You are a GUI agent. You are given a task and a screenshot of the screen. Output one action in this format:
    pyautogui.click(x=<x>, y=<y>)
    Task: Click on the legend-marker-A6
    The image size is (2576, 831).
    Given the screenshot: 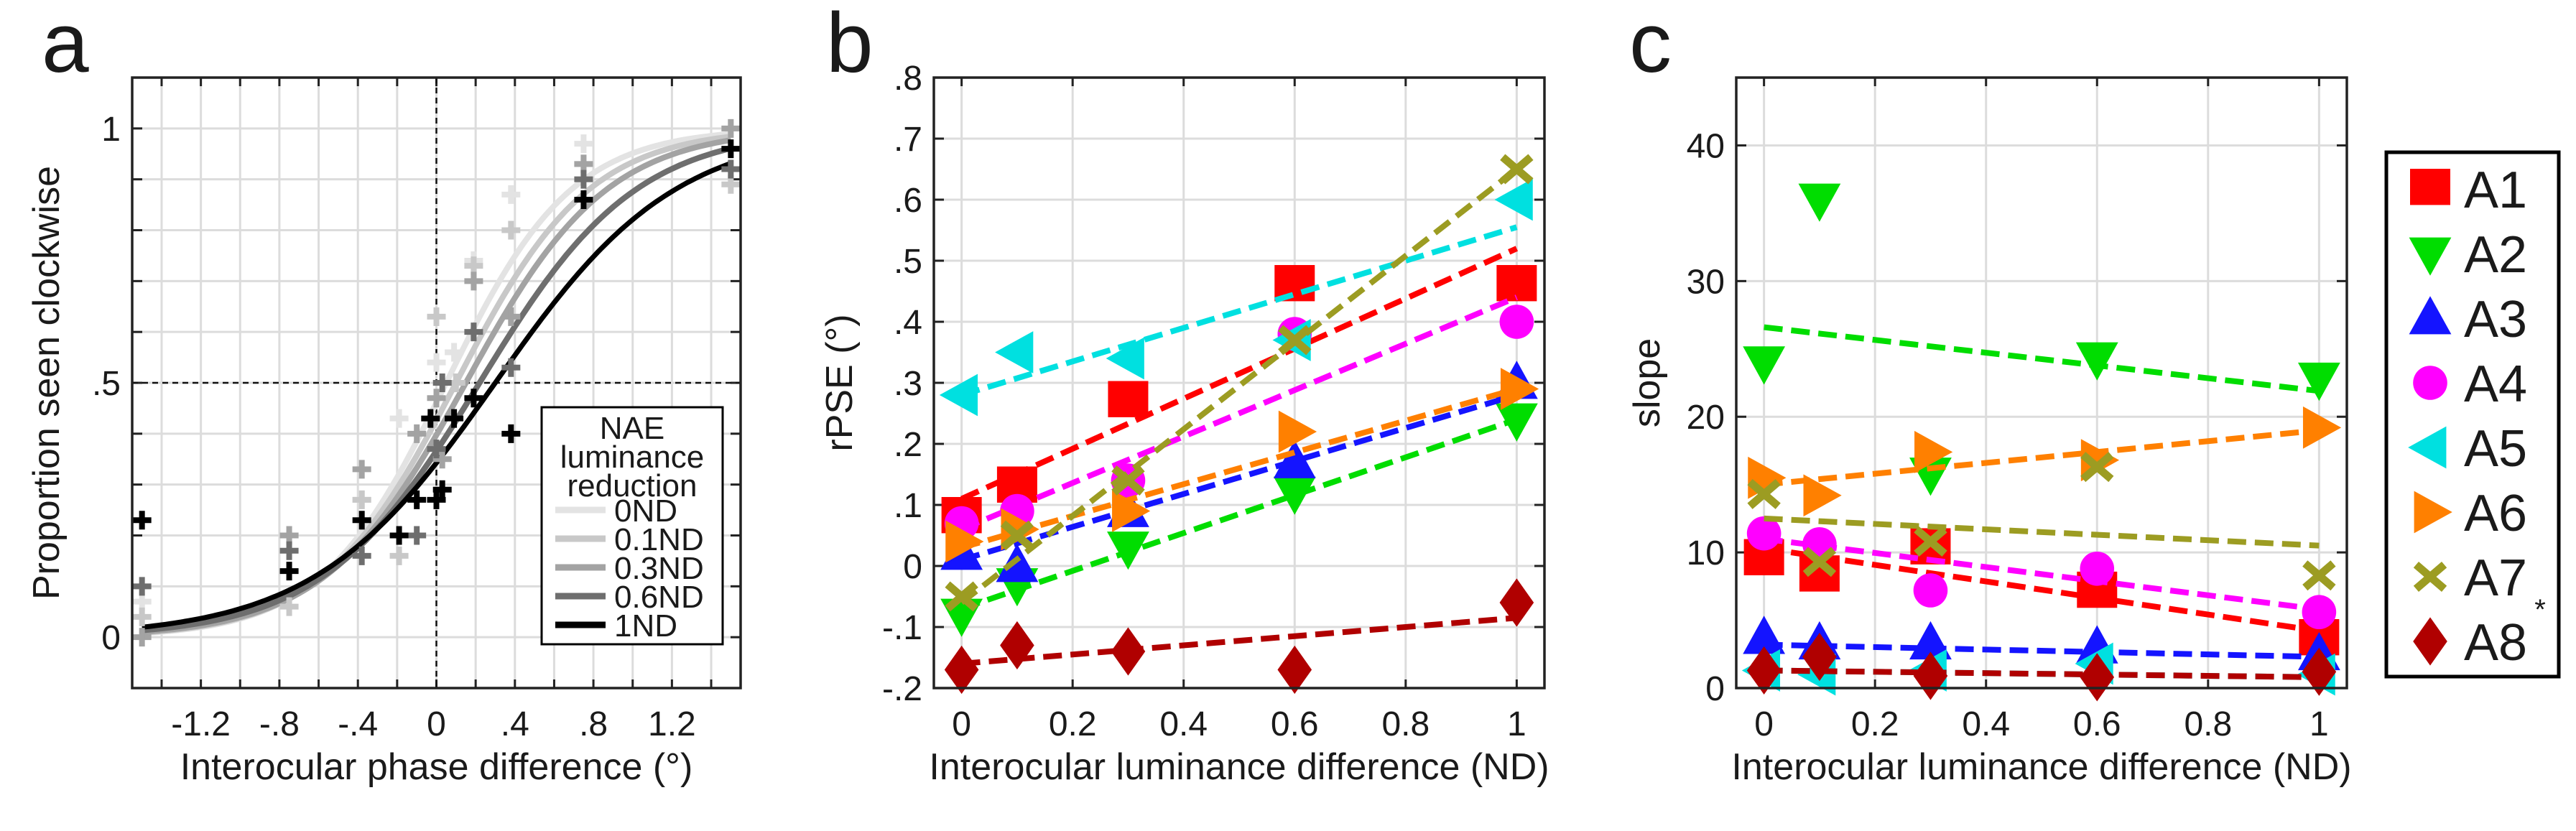 What is the action you would take?
    pyautogui.click(x=2433, y=512)
    